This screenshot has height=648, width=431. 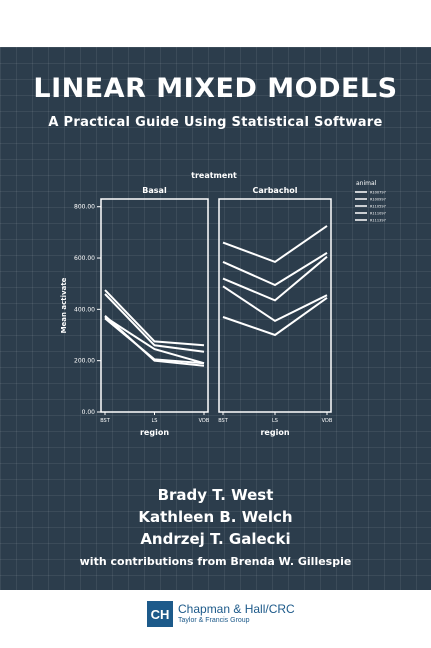 I want to click on publisher-logo-icon: CH, so click(x=160, y=614).